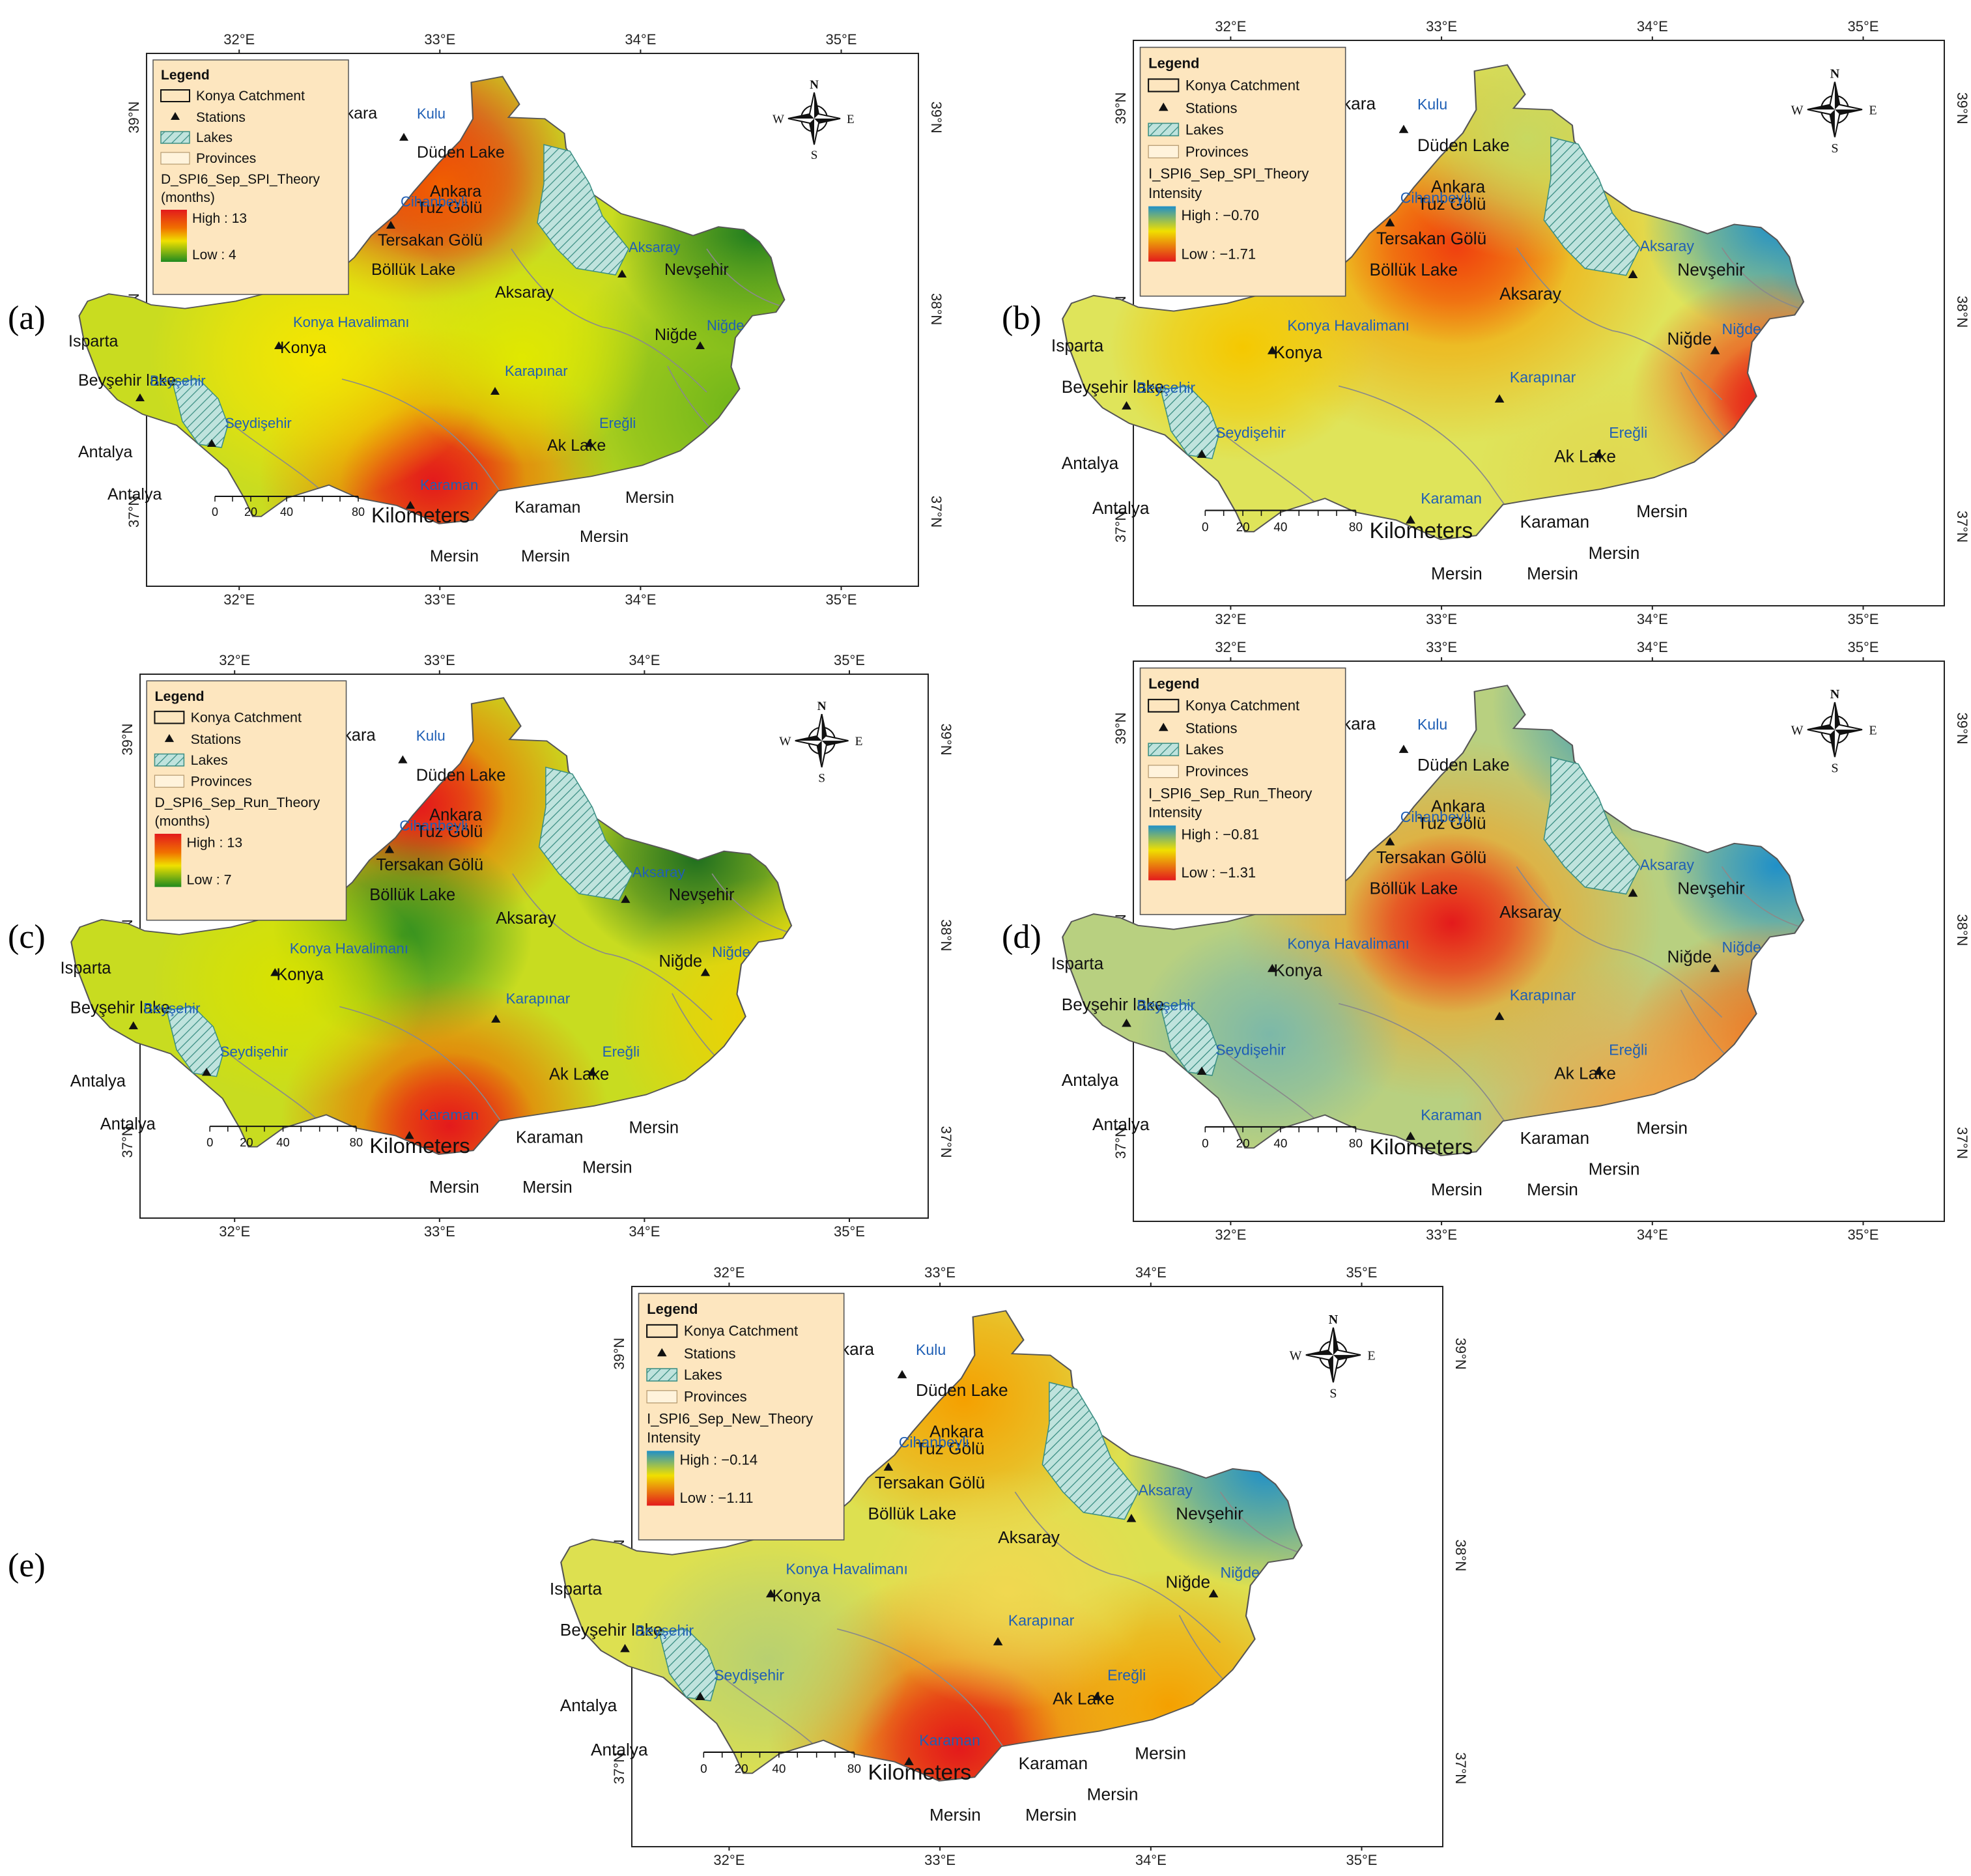 Image resolution: width=1971 pixels, height=1876 pixels. Describe the element at coordinates (547, 507) in the screenshot. I see `city-label: Karaman` at that location.